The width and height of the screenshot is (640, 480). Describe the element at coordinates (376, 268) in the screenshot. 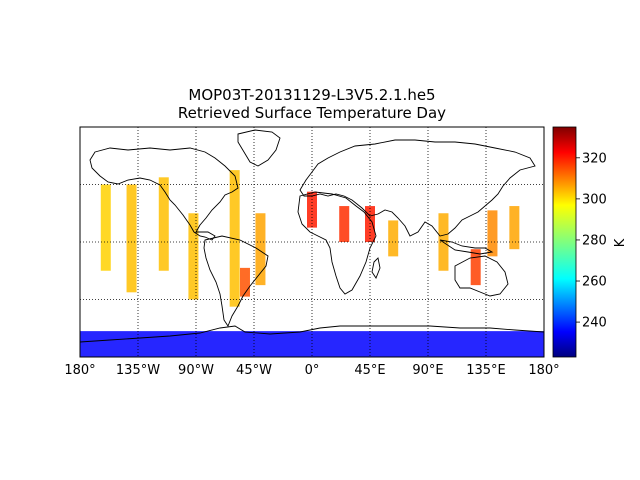

I see `coast-madagascar` at that location.